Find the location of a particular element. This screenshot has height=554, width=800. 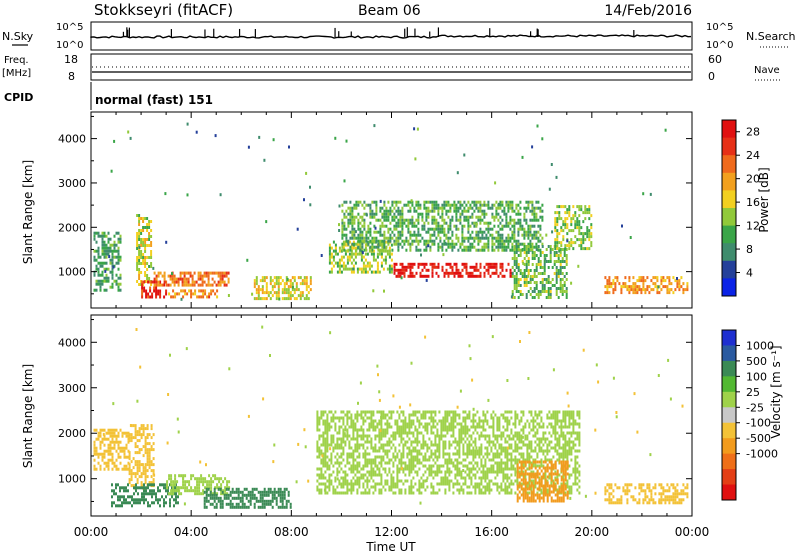

colorbar-tick-label: 1000 is located at coordinates (760, 345).